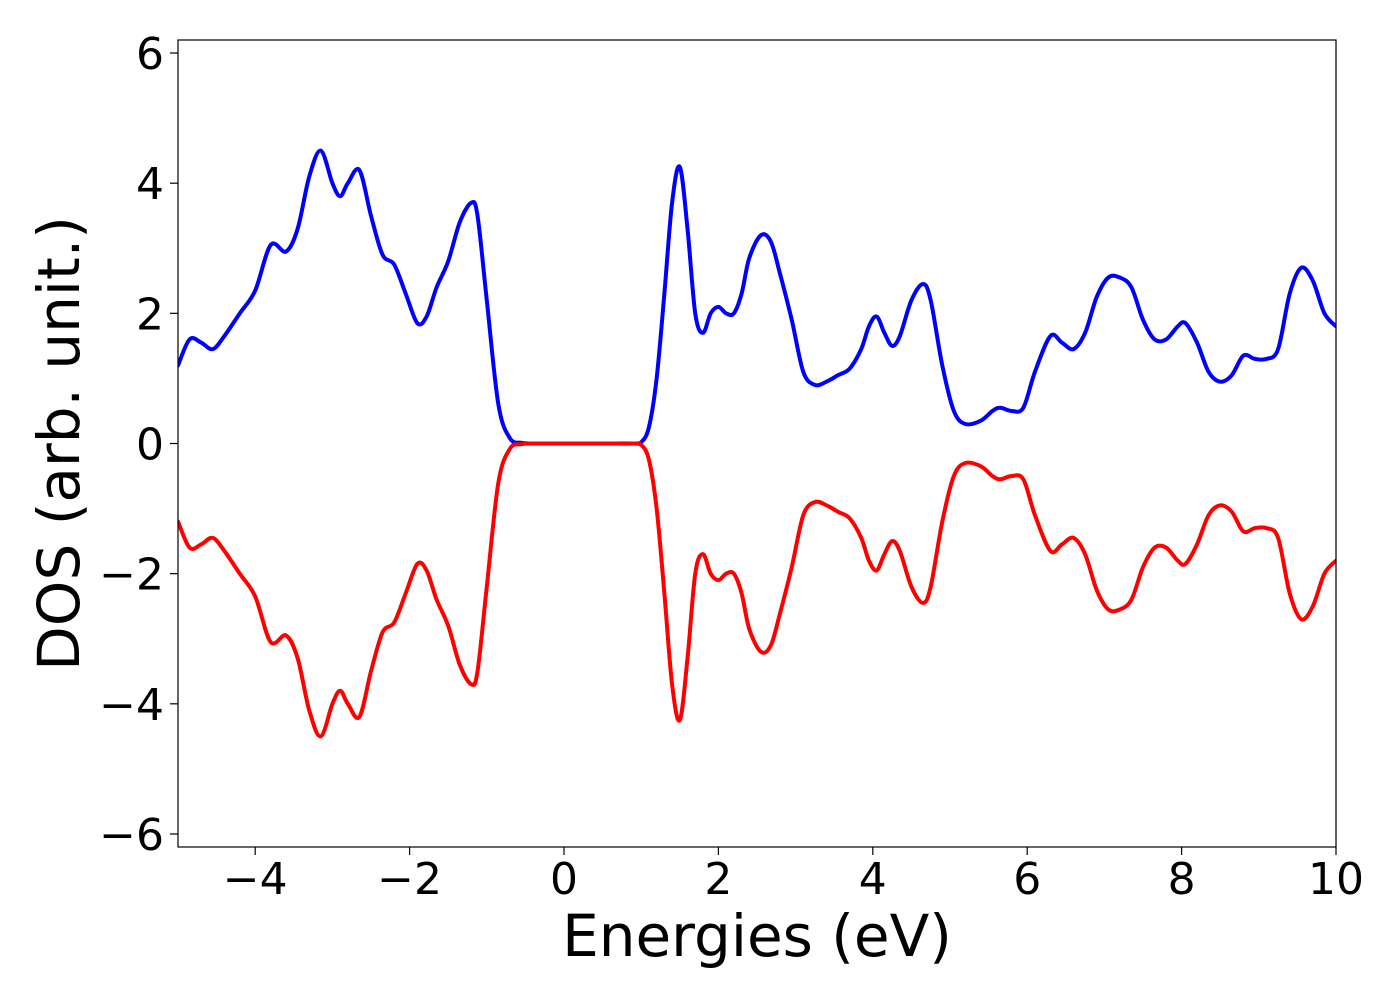  What do you see at coordinates (409, 879) in the screenshot?
I see `x-tick-label: −2` at bounding box center [409, 879].